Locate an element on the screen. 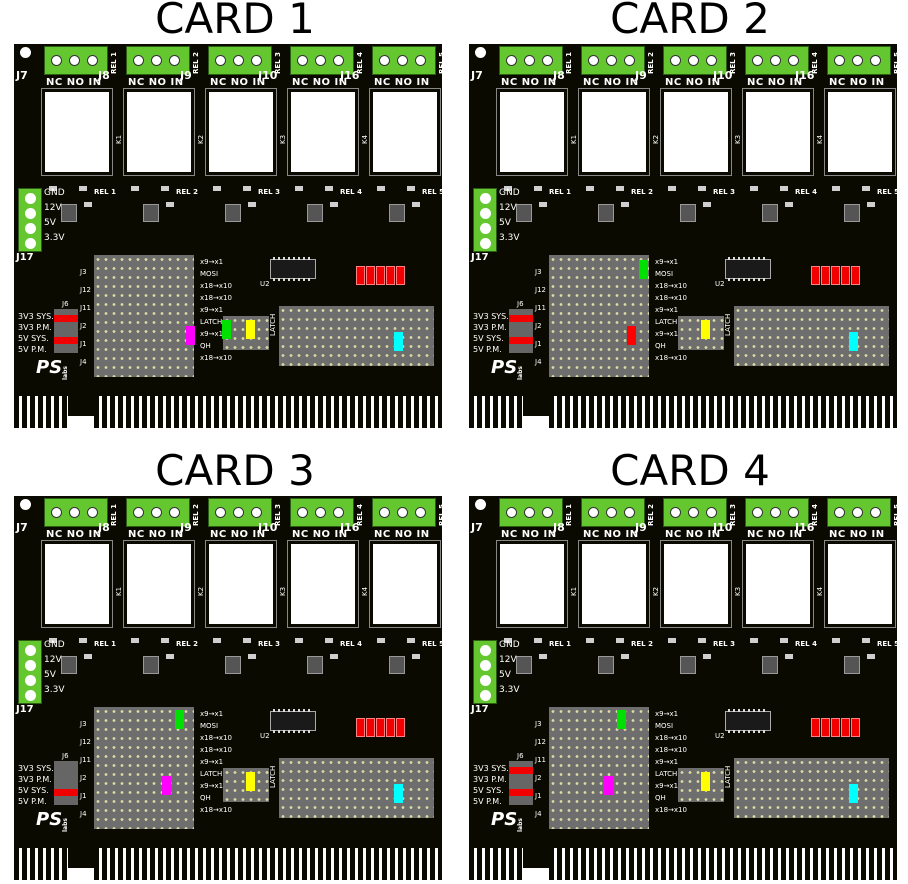 This screenshot has width=908, height=884. header-label: J12 is located at coordinates (85, 742).